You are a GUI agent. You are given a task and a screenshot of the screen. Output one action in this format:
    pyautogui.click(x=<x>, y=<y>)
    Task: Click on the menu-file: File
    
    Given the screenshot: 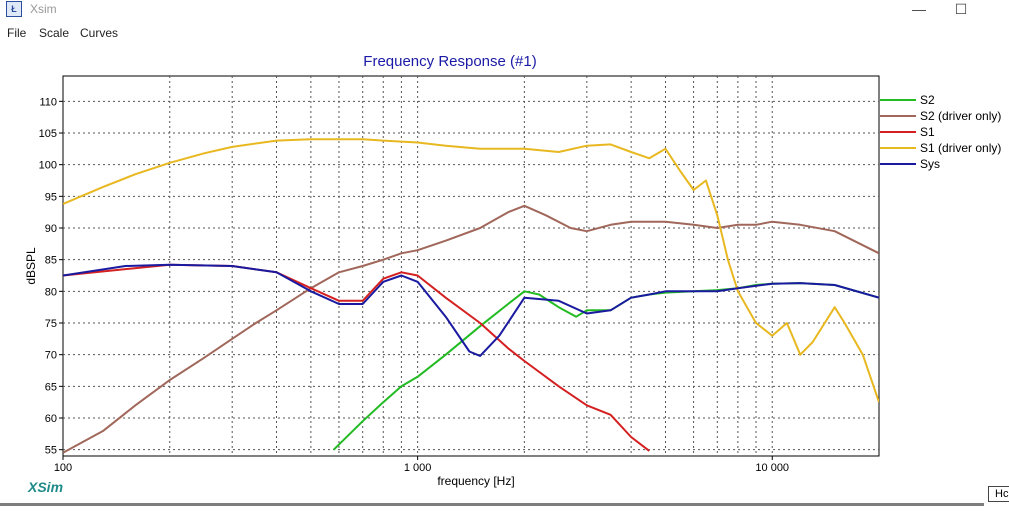 What is the action you would take?
    pyautogui.click(x=17, y=33)
    